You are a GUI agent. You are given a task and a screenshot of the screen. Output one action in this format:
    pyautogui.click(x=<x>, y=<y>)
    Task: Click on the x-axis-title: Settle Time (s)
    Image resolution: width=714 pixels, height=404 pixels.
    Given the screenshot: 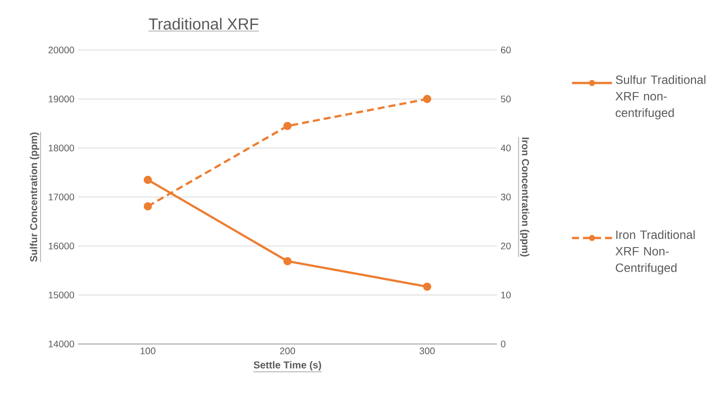 What is the action you would take?
    pyautogui.click(x=288, y=365)
    